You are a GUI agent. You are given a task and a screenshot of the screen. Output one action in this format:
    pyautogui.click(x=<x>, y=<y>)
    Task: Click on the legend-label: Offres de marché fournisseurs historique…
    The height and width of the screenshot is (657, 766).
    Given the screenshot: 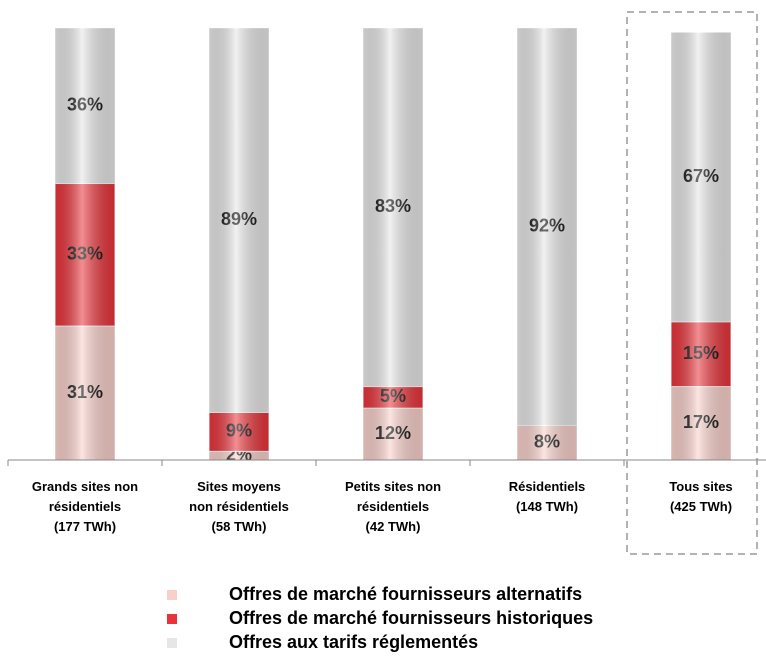 What is the action you would take?
    pyautogui.click(x=411, y=618)
    